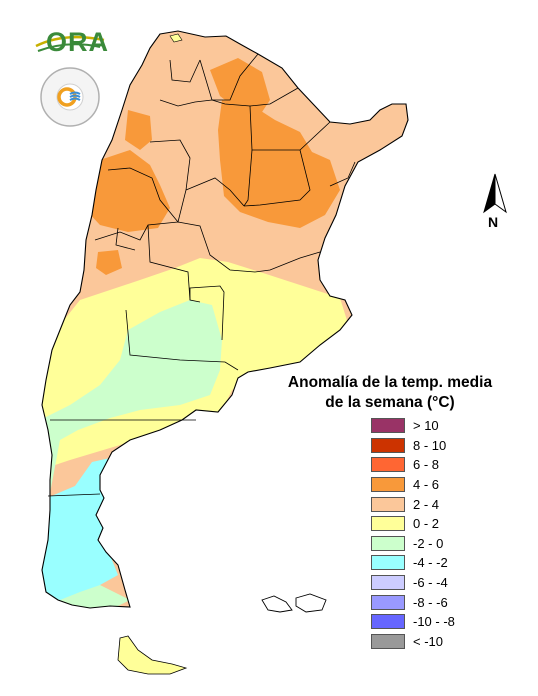  I want to click on legend-item: -6 - -4, so click(413, 583).